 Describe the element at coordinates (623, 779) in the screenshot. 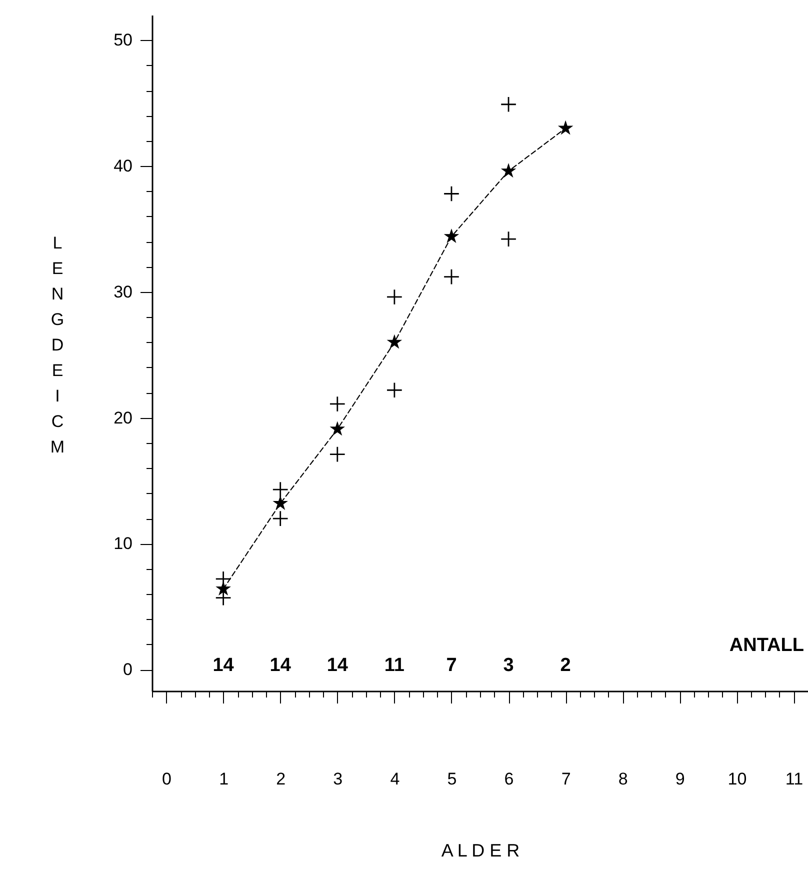

I see `x-tick-label: 8` at that location.